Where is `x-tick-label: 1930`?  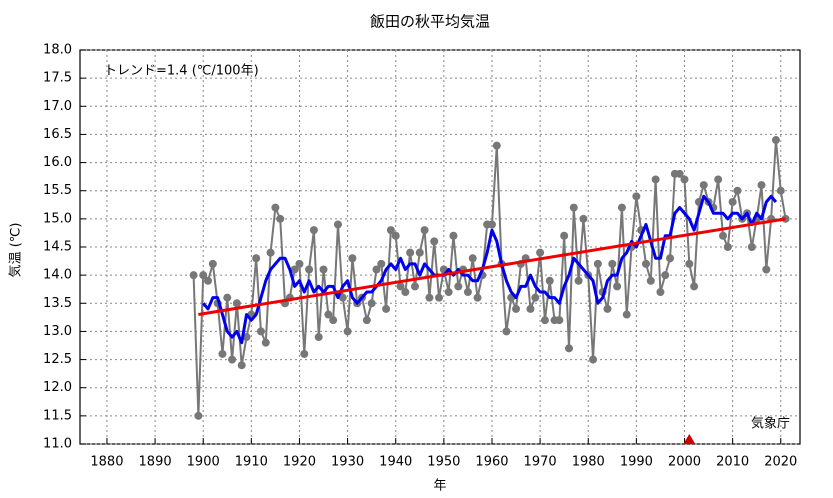
x-tick-label: 1930 is located at coordinates (347, 462).